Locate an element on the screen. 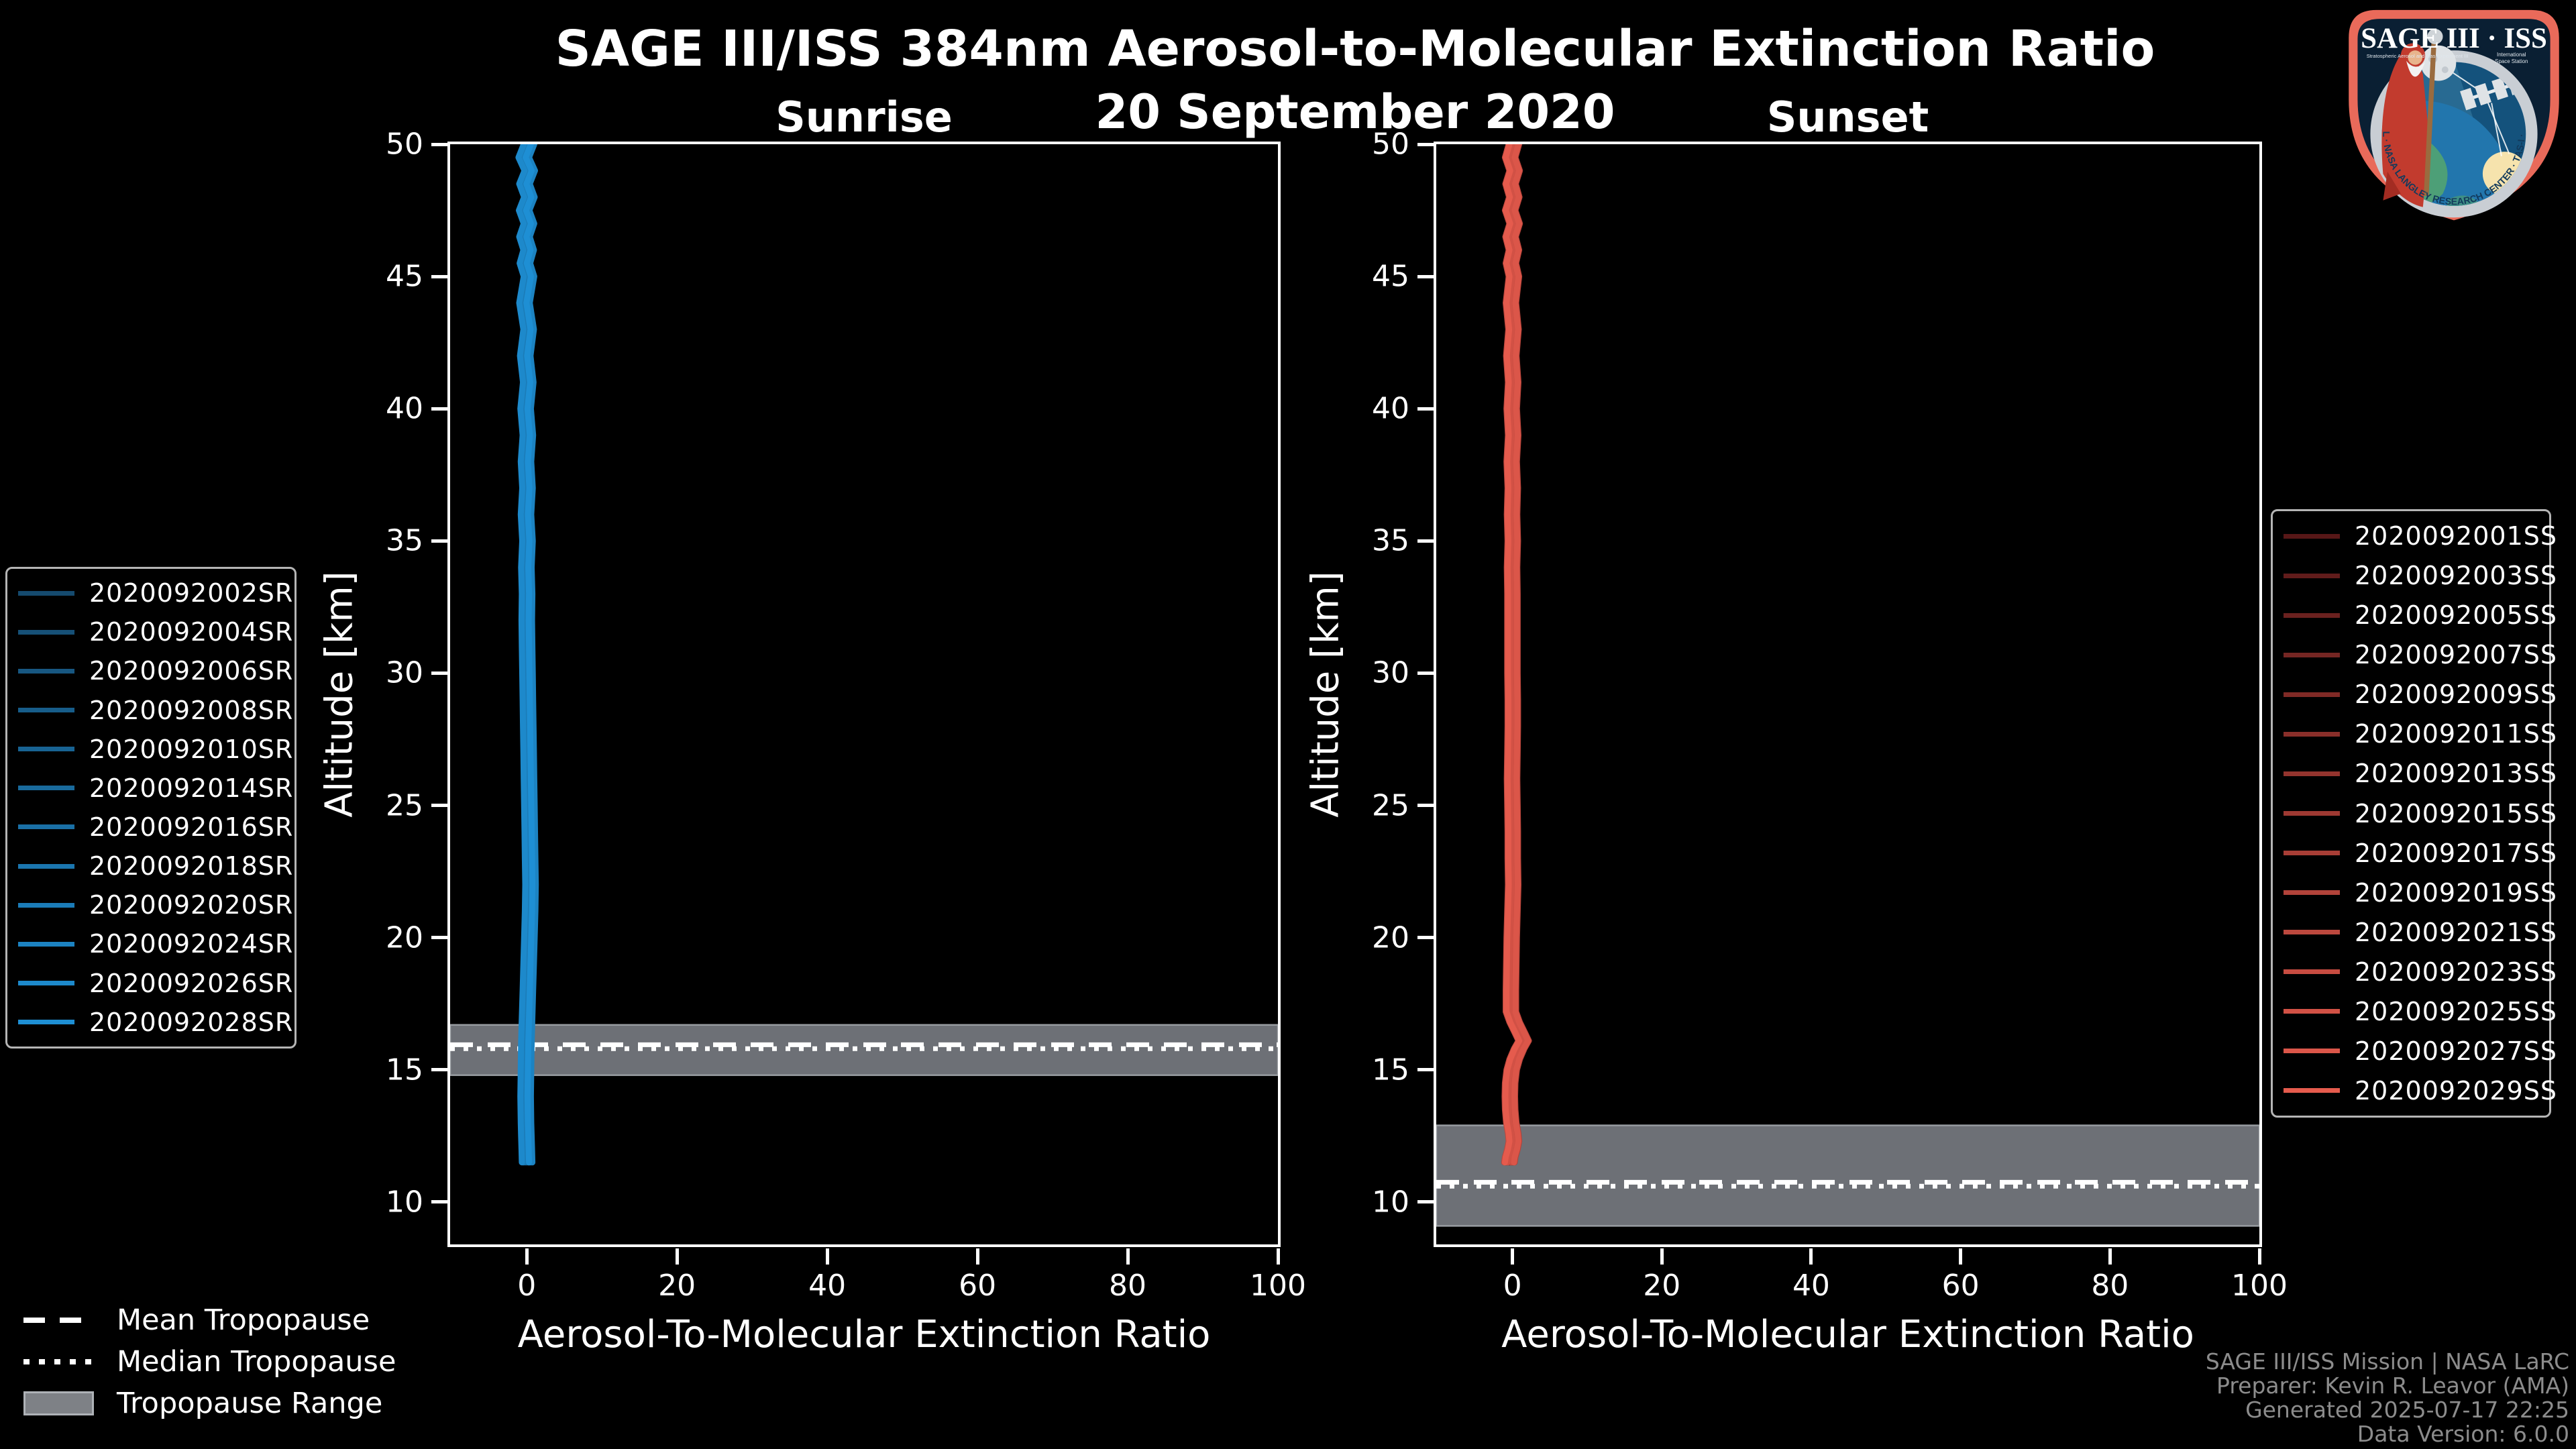 The height and width of the screenshot is (1449, 2576). sunrise-legend-item: 2020092028SR is located at coordinates (150, 1022).